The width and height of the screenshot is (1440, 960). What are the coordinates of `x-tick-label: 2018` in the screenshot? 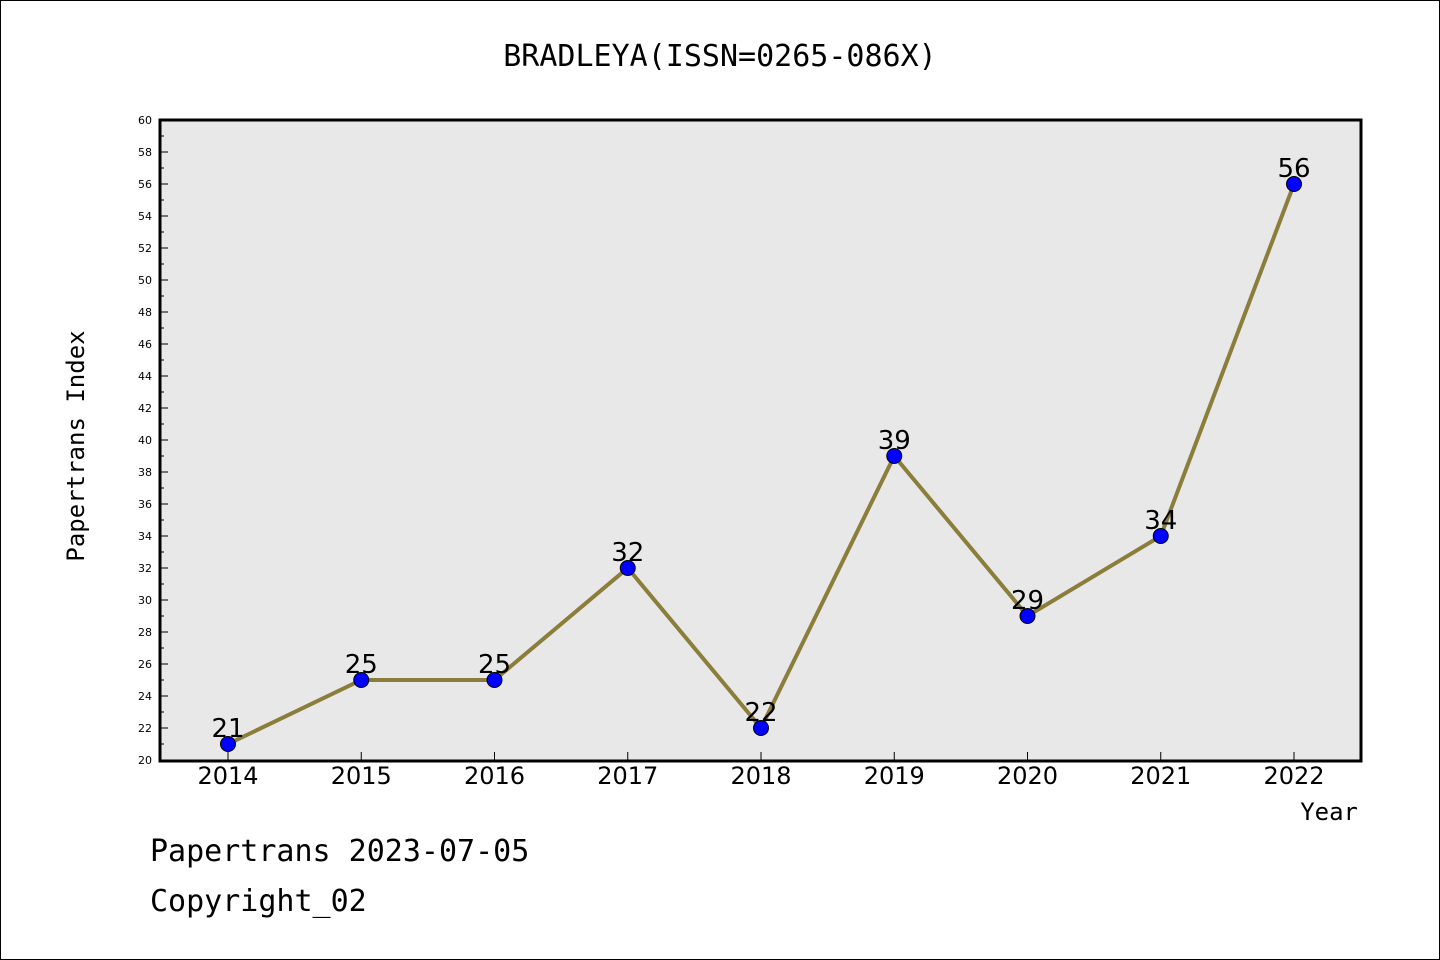 It's located at (760, 776).